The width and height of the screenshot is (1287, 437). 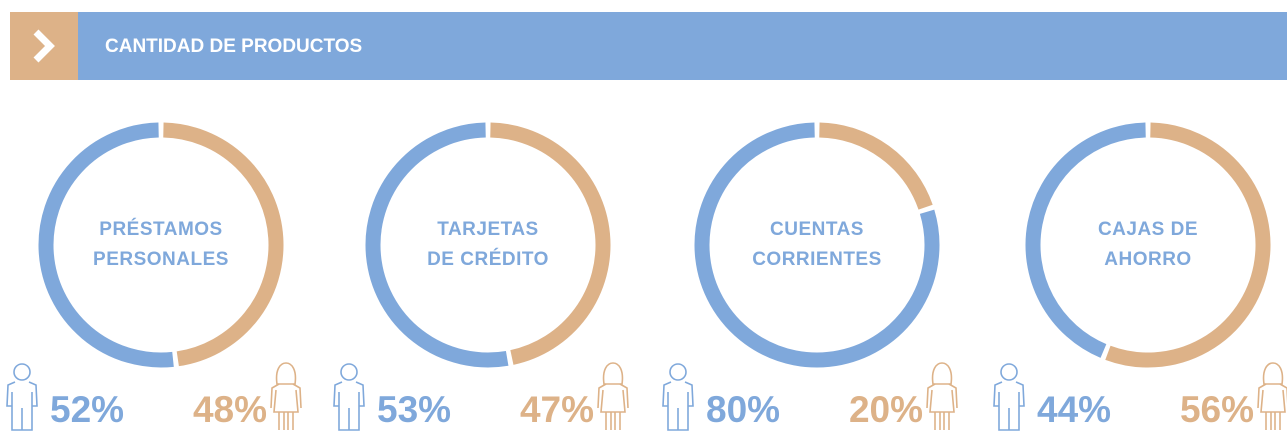 I want to click on value-label: 20%, so click(x=886, y=409).